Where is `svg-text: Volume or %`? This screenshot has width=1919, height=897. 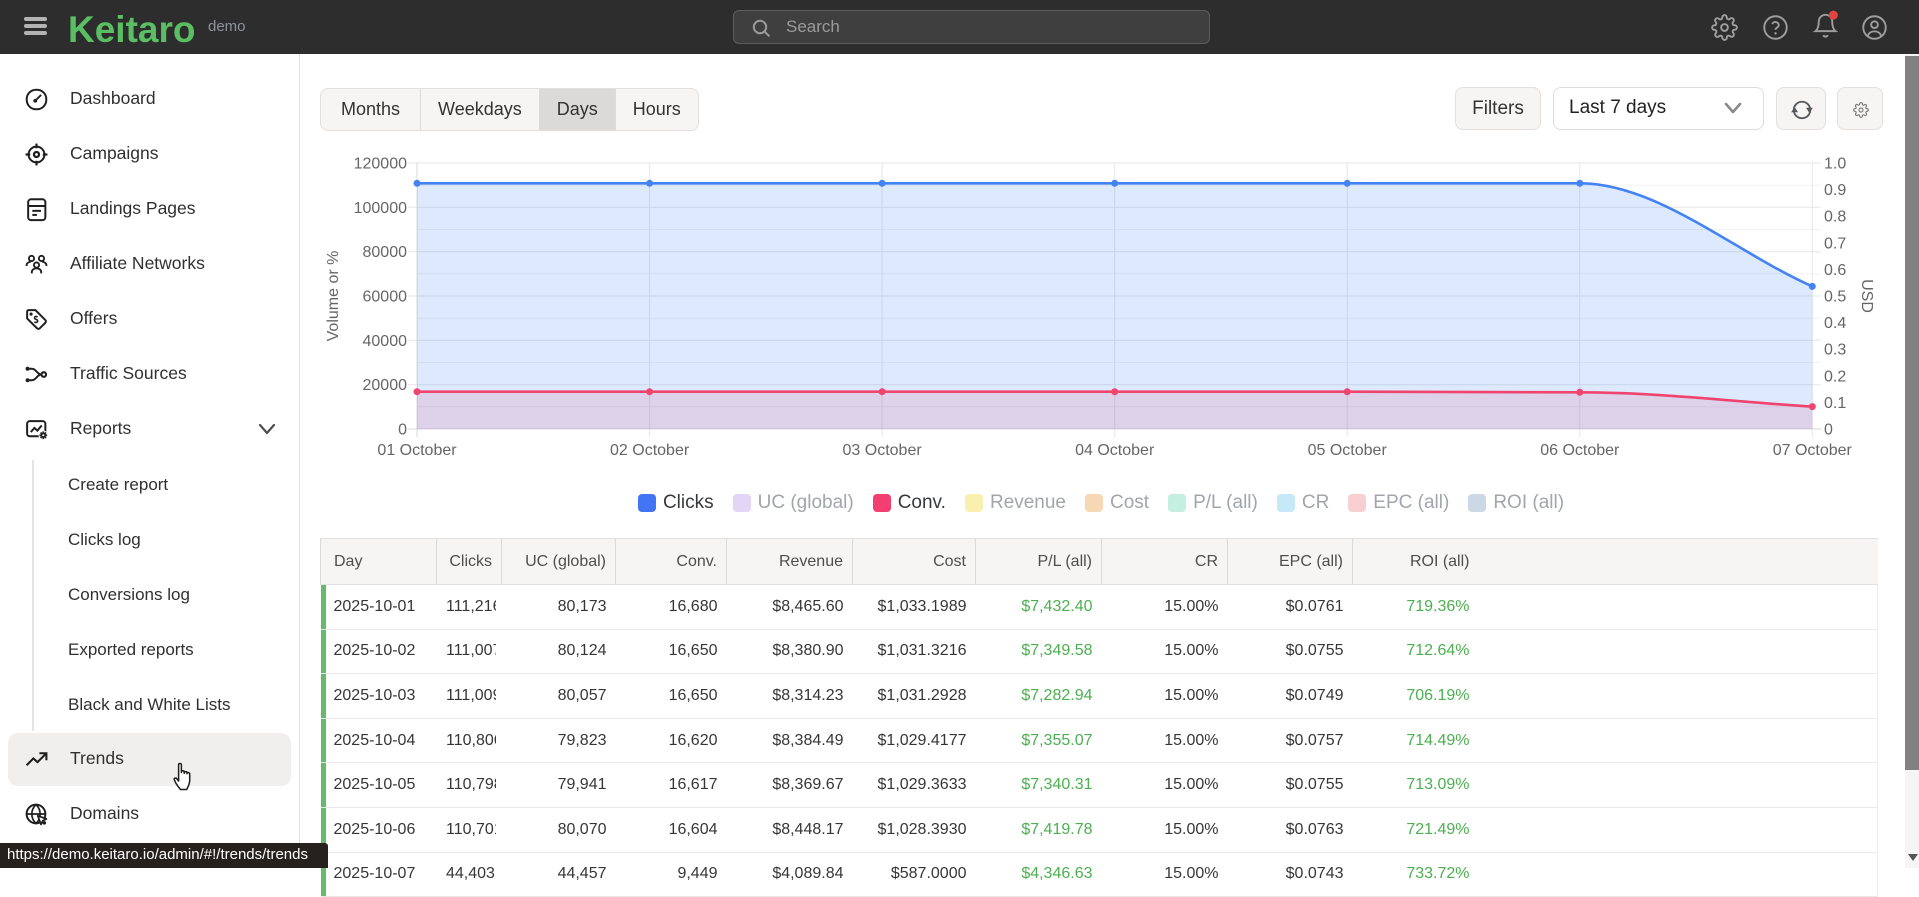
svg-text: Volume or % is located at coordinates (333, 296).